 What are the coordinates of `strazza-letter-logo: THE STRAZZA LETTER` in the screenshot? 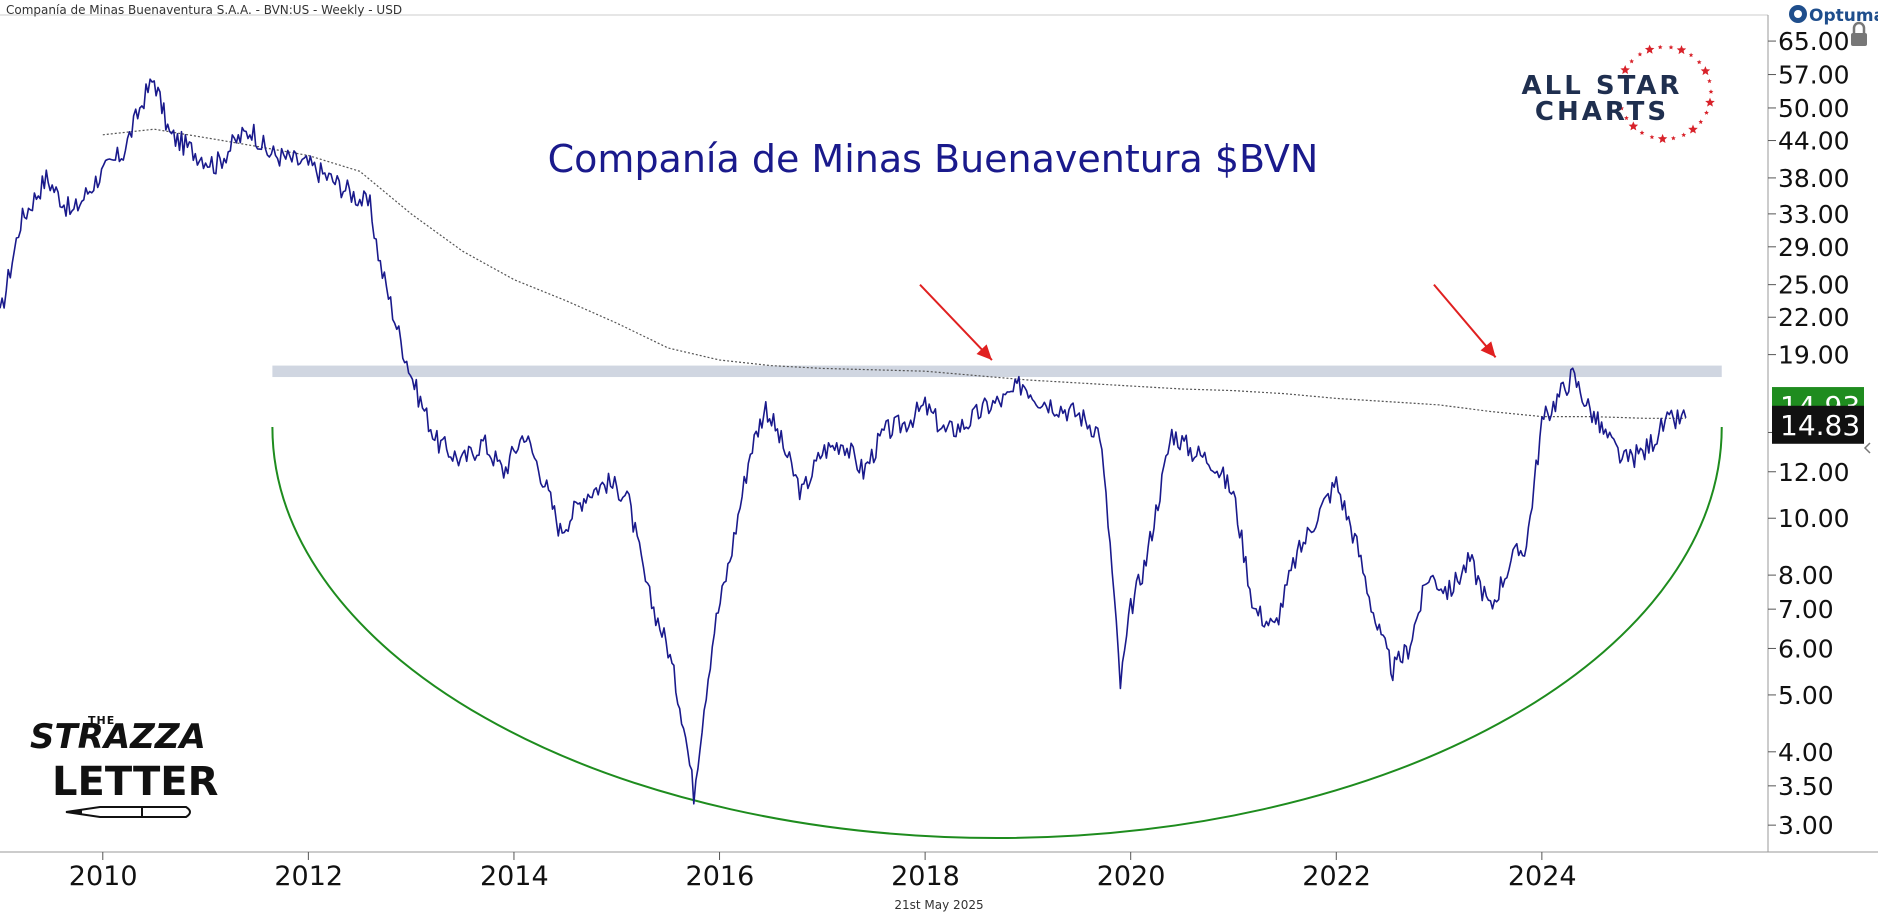 It's located at (124, 766).